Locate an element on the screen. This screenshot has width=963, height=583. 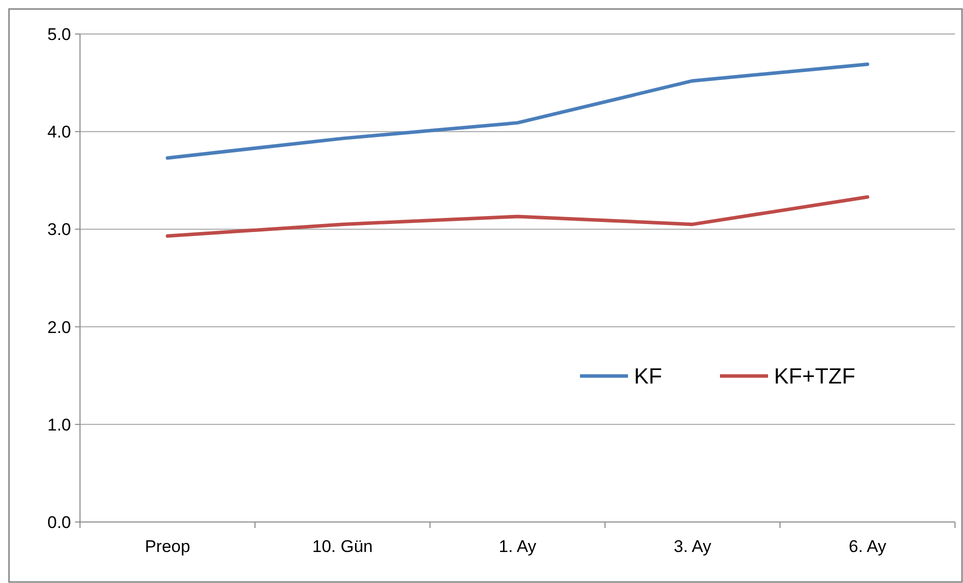
x-tick-label: 10. Gün is located at coordinates (342, 546).